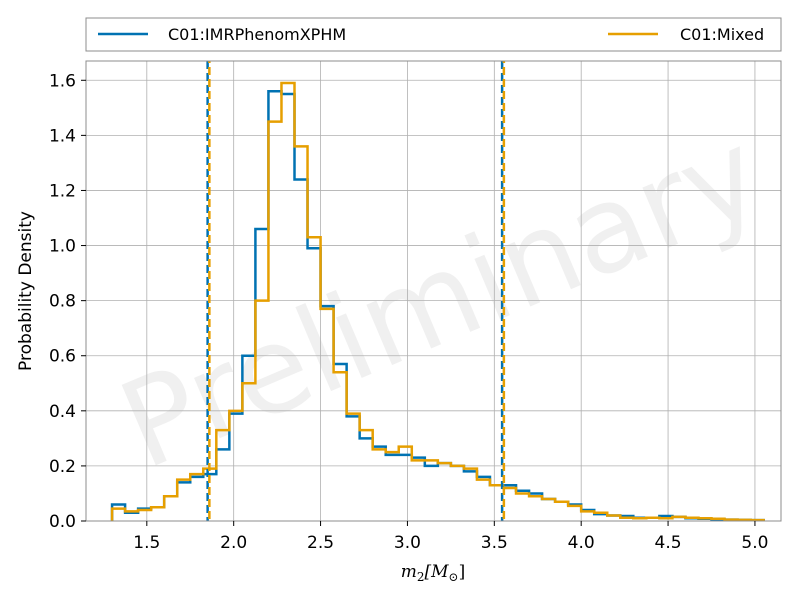 The image size is (800, 600). What do you see at coordinates (581, 543) in the screenshot?
I see `x-tick-label: 4.0` at bounding box center [581, 543].